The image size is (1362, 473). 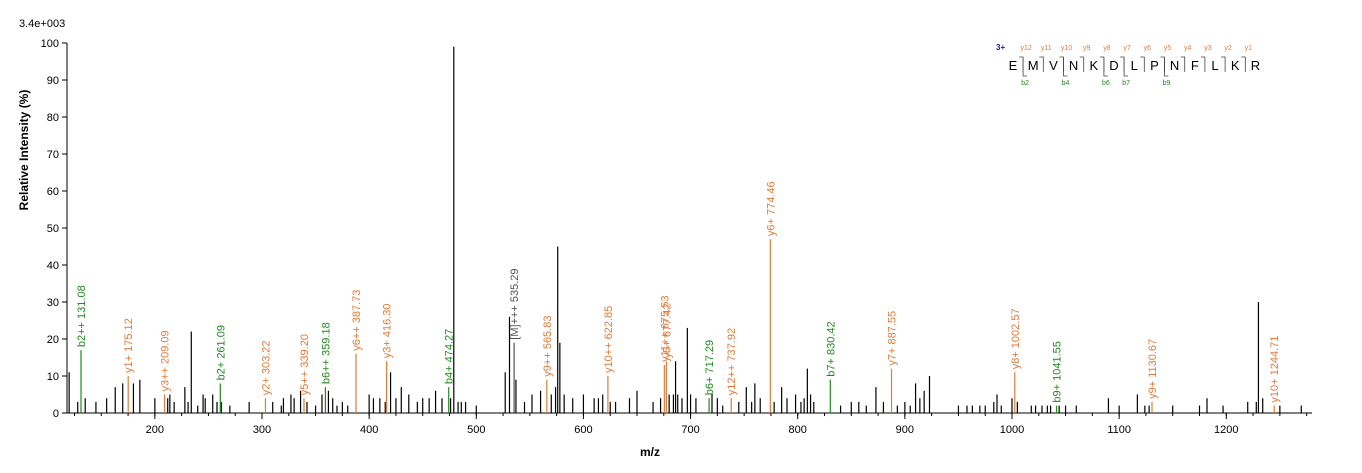 I want to click on x-tick-label: 1000, so click(x=1012, y=430).